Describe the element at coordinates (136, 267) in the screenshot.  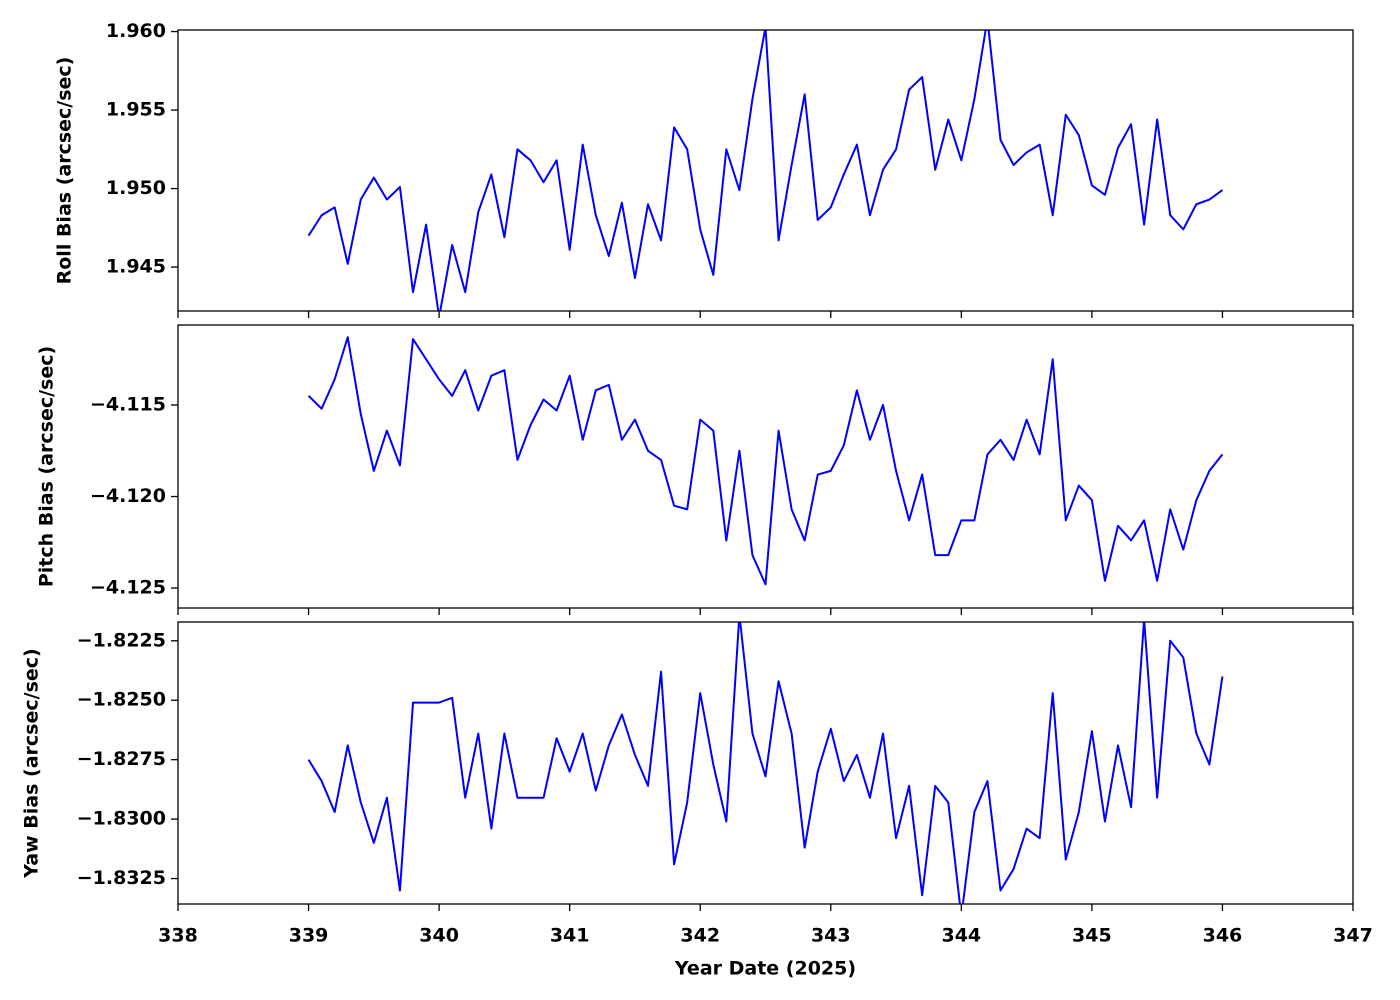
I see `y-tick-label: 1.945` at that location.